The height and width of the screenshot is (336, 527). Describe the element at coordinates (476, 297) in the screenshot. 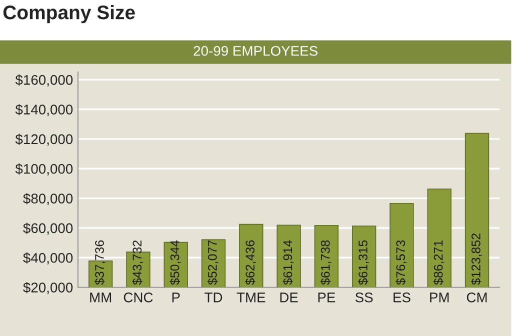

I see `x-tick-label: CM` at that location.